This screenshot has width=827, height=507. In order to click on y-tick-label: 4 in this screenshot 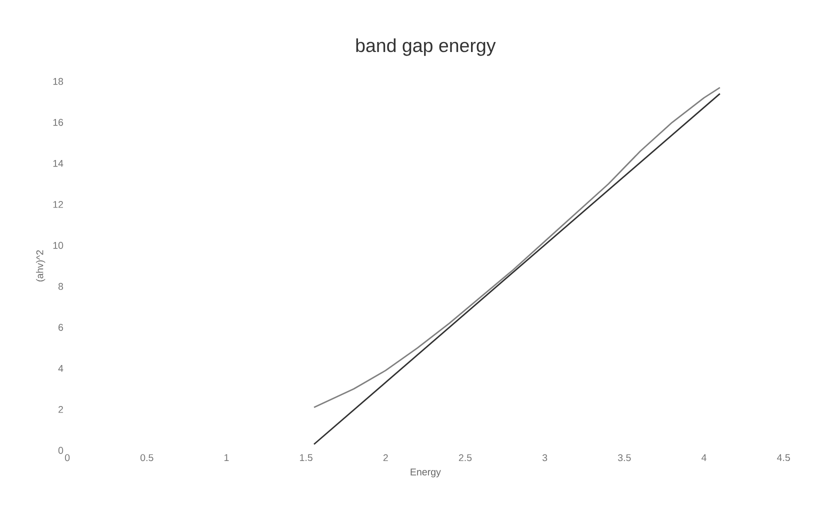, I will do `click(61, 368)`.